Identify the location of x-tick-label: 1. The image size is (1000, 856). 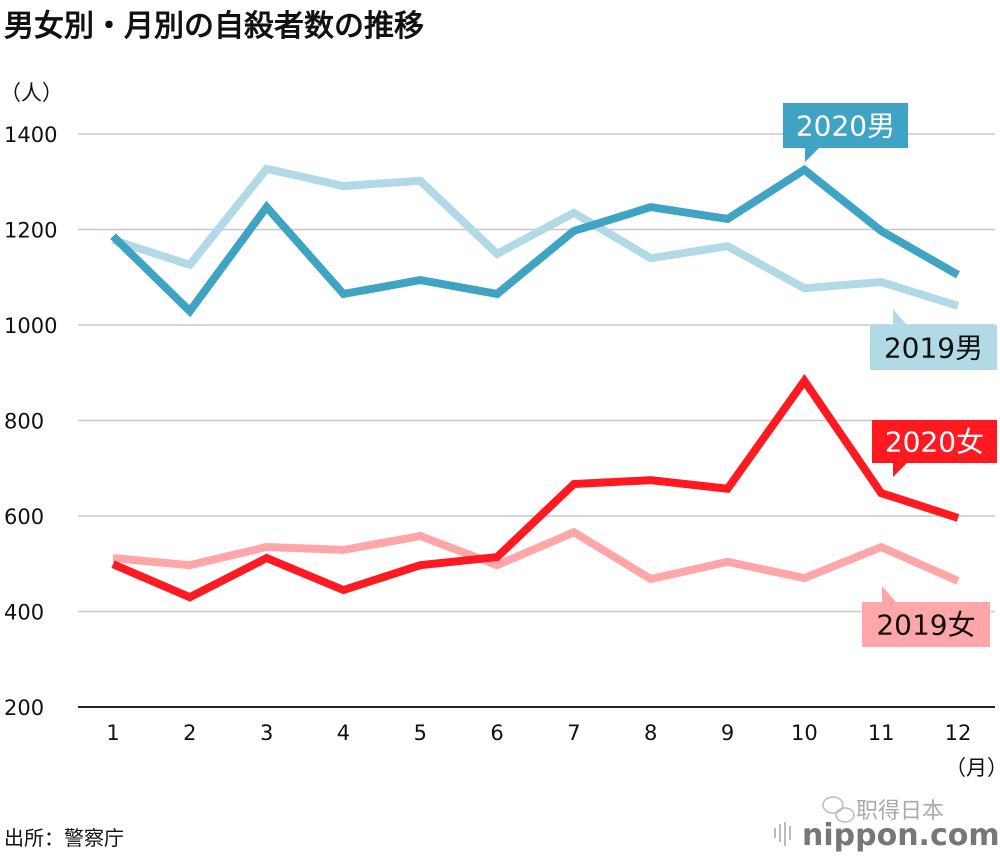
(112, 733).